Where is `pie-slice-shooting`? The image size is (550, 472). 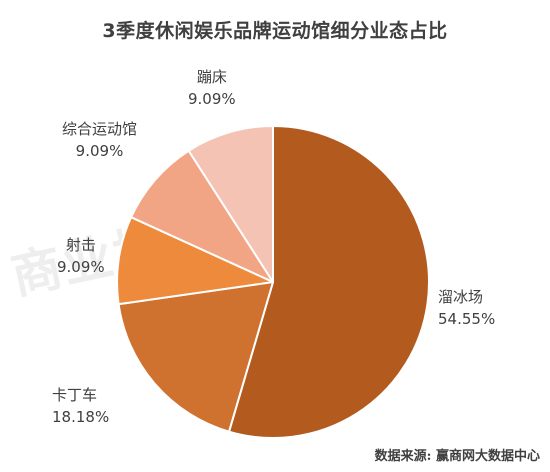
pie-slice-shooting is located at coordinates (195, 261).